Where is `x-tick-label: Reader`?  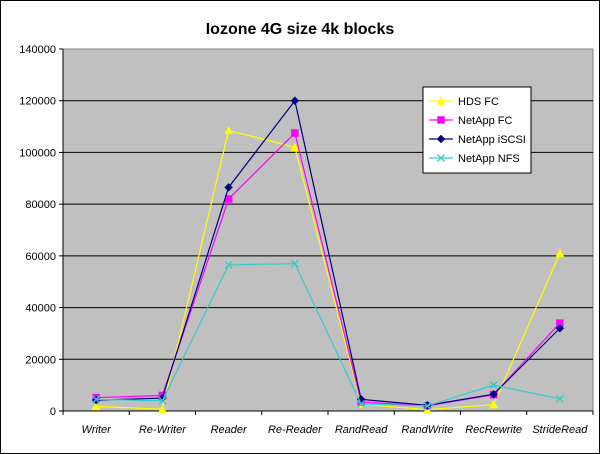
x-tick-label: Reader is located at coordinates (229, 430).